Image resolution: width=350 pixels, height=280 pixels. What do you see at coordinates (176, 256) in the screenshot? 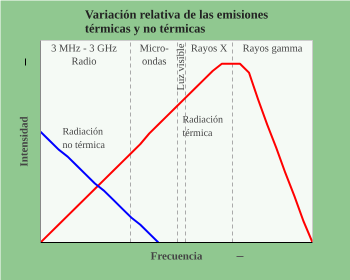
I see `x-axis-title: Frecuencia` at bounding box center [176, 256].